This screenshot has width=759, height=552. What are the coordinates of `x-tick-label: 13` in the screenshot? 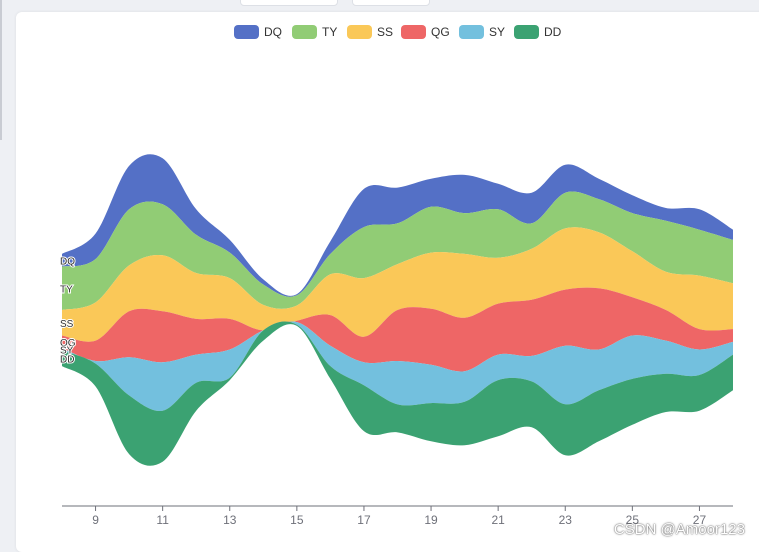 It's located at (230, 520).